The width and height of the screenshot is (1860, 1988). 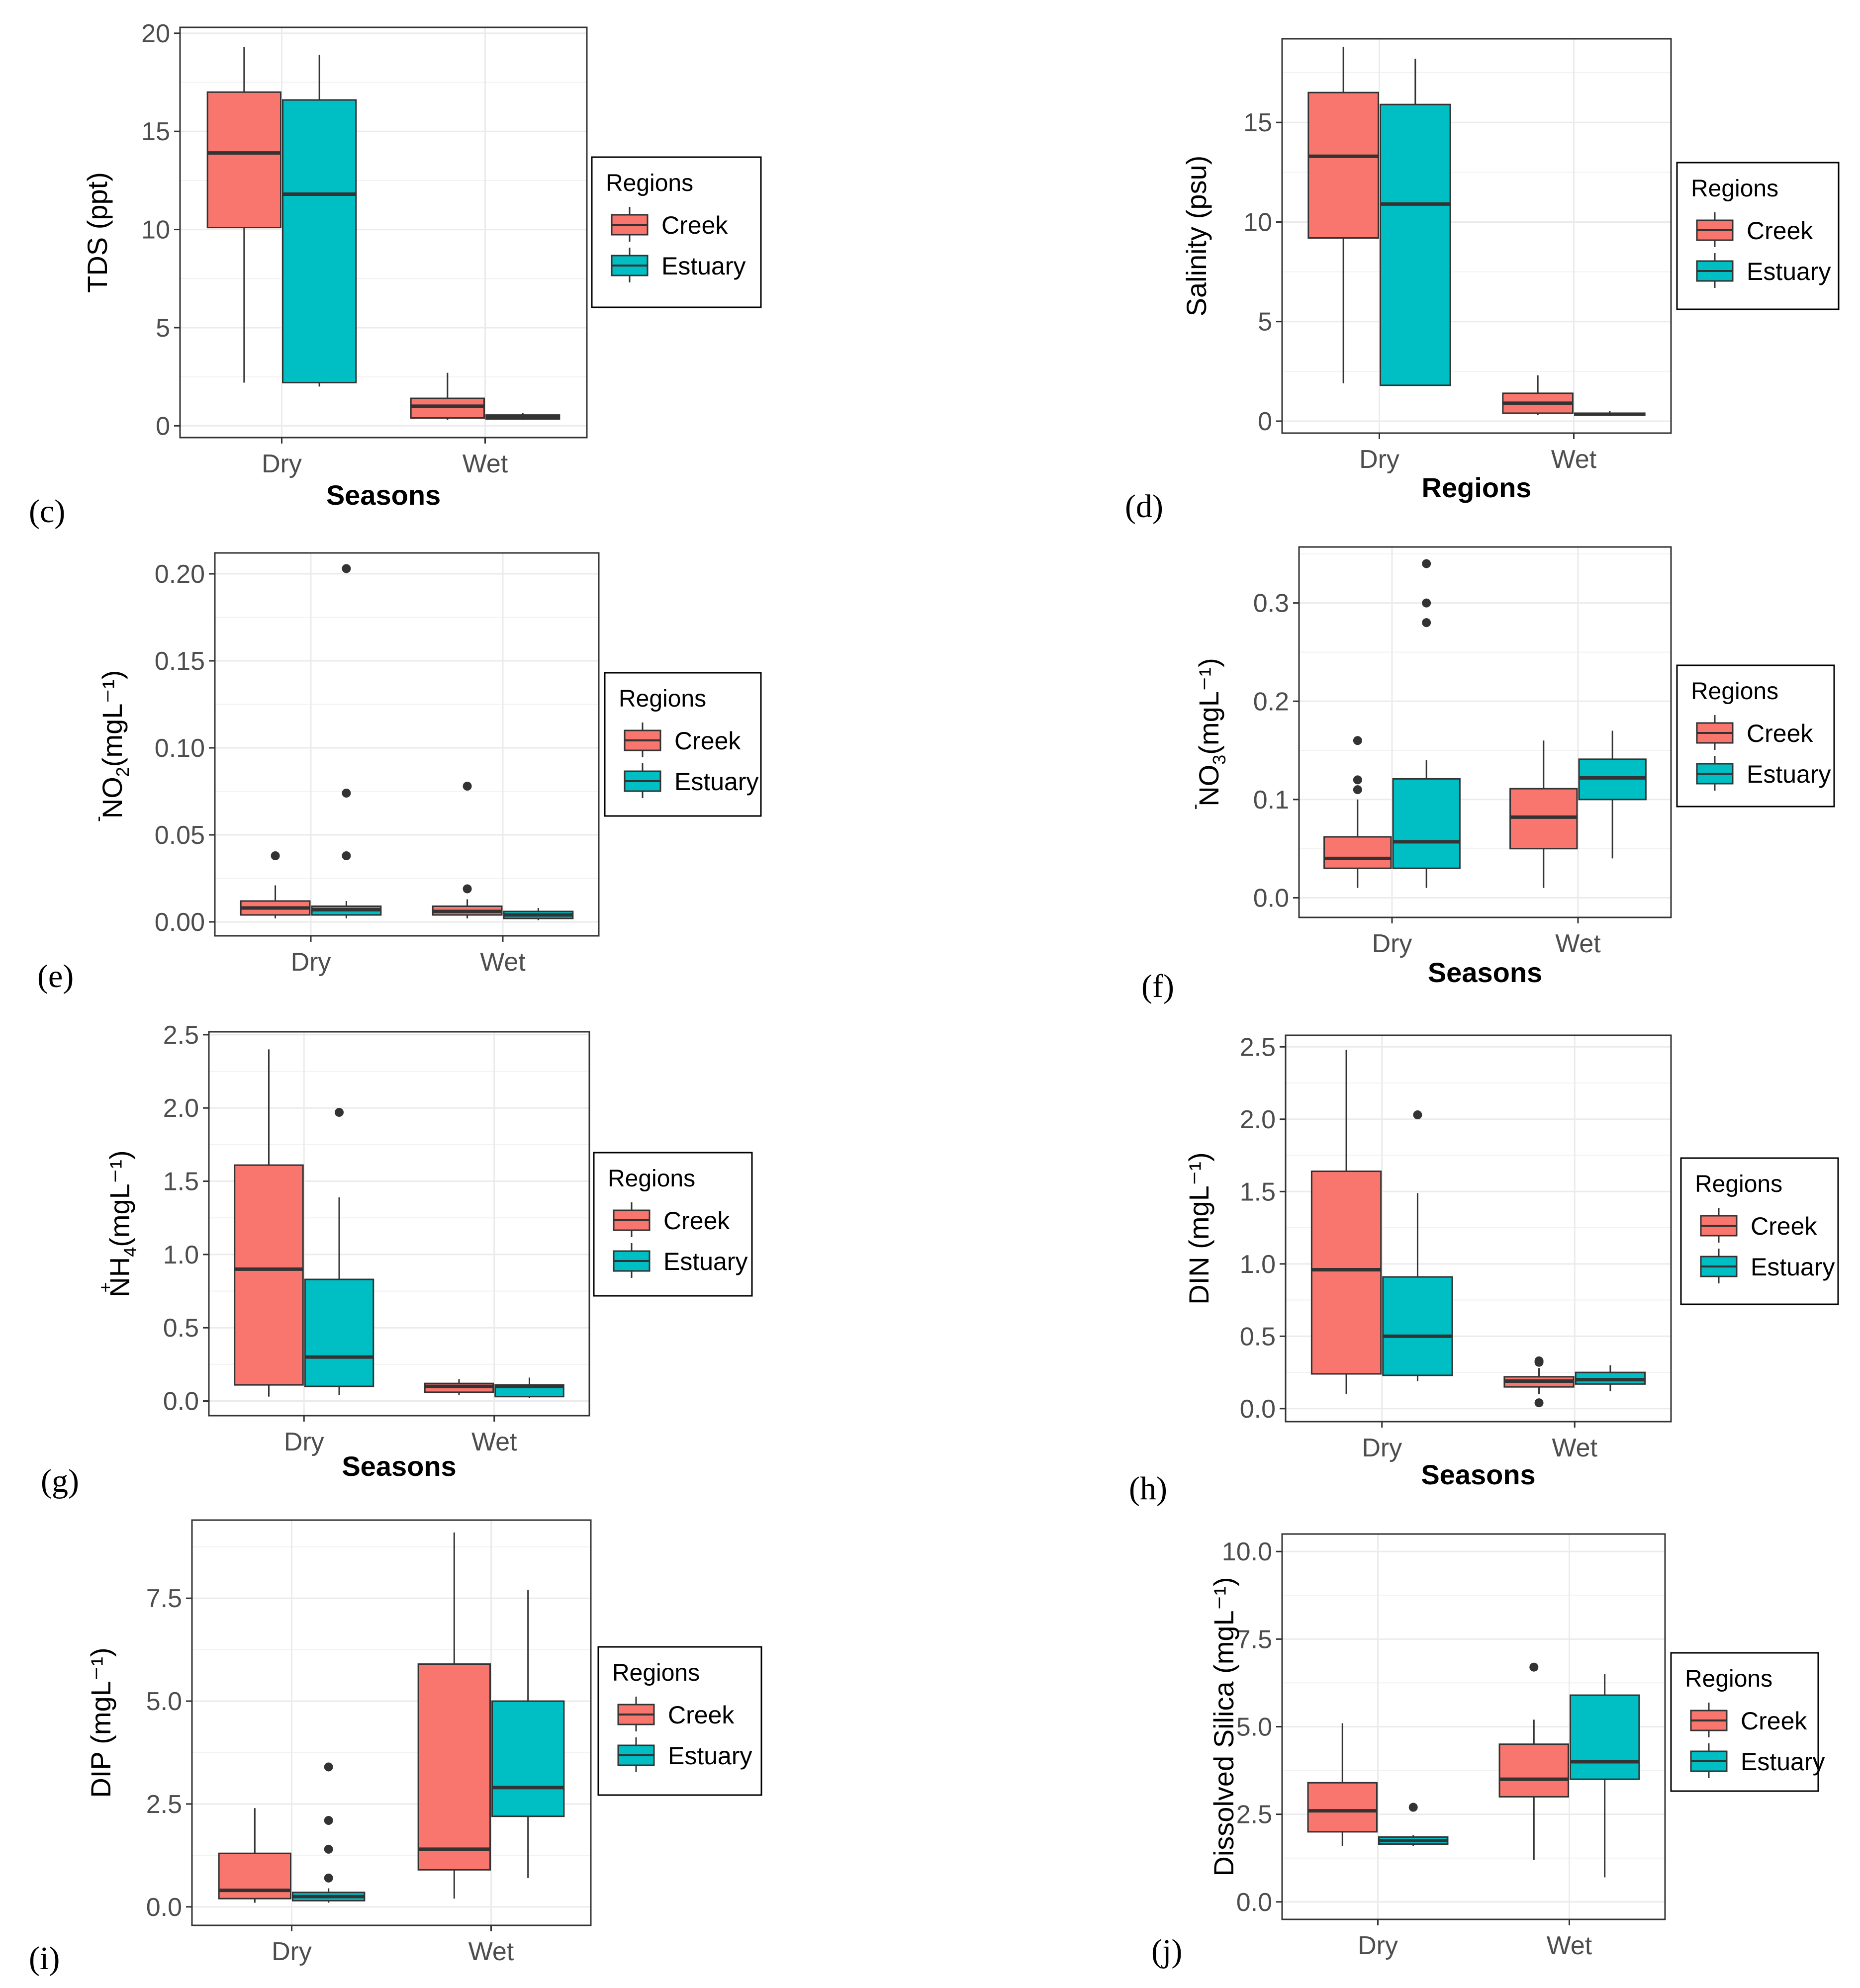 I want to click on y-tick-label: 0.2, so click(x=1271, y=701).